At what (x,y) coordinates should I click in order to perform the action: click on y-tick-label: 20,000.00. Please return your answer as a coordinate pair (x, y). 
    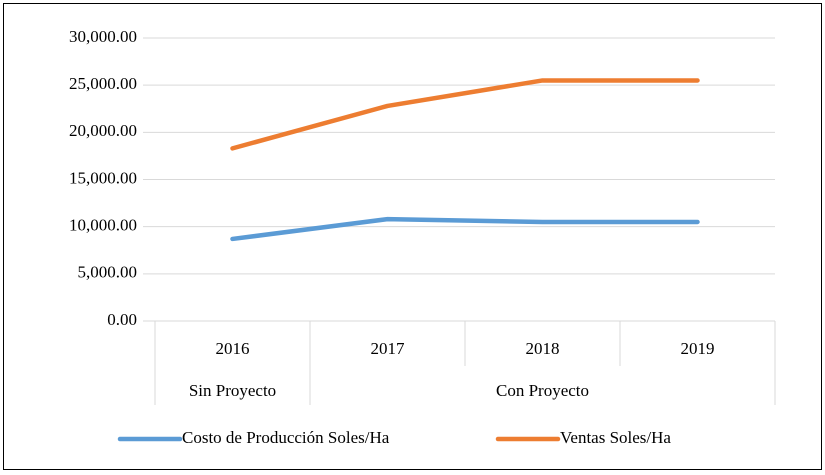
    Looking at the image, I should click on (103, 130).